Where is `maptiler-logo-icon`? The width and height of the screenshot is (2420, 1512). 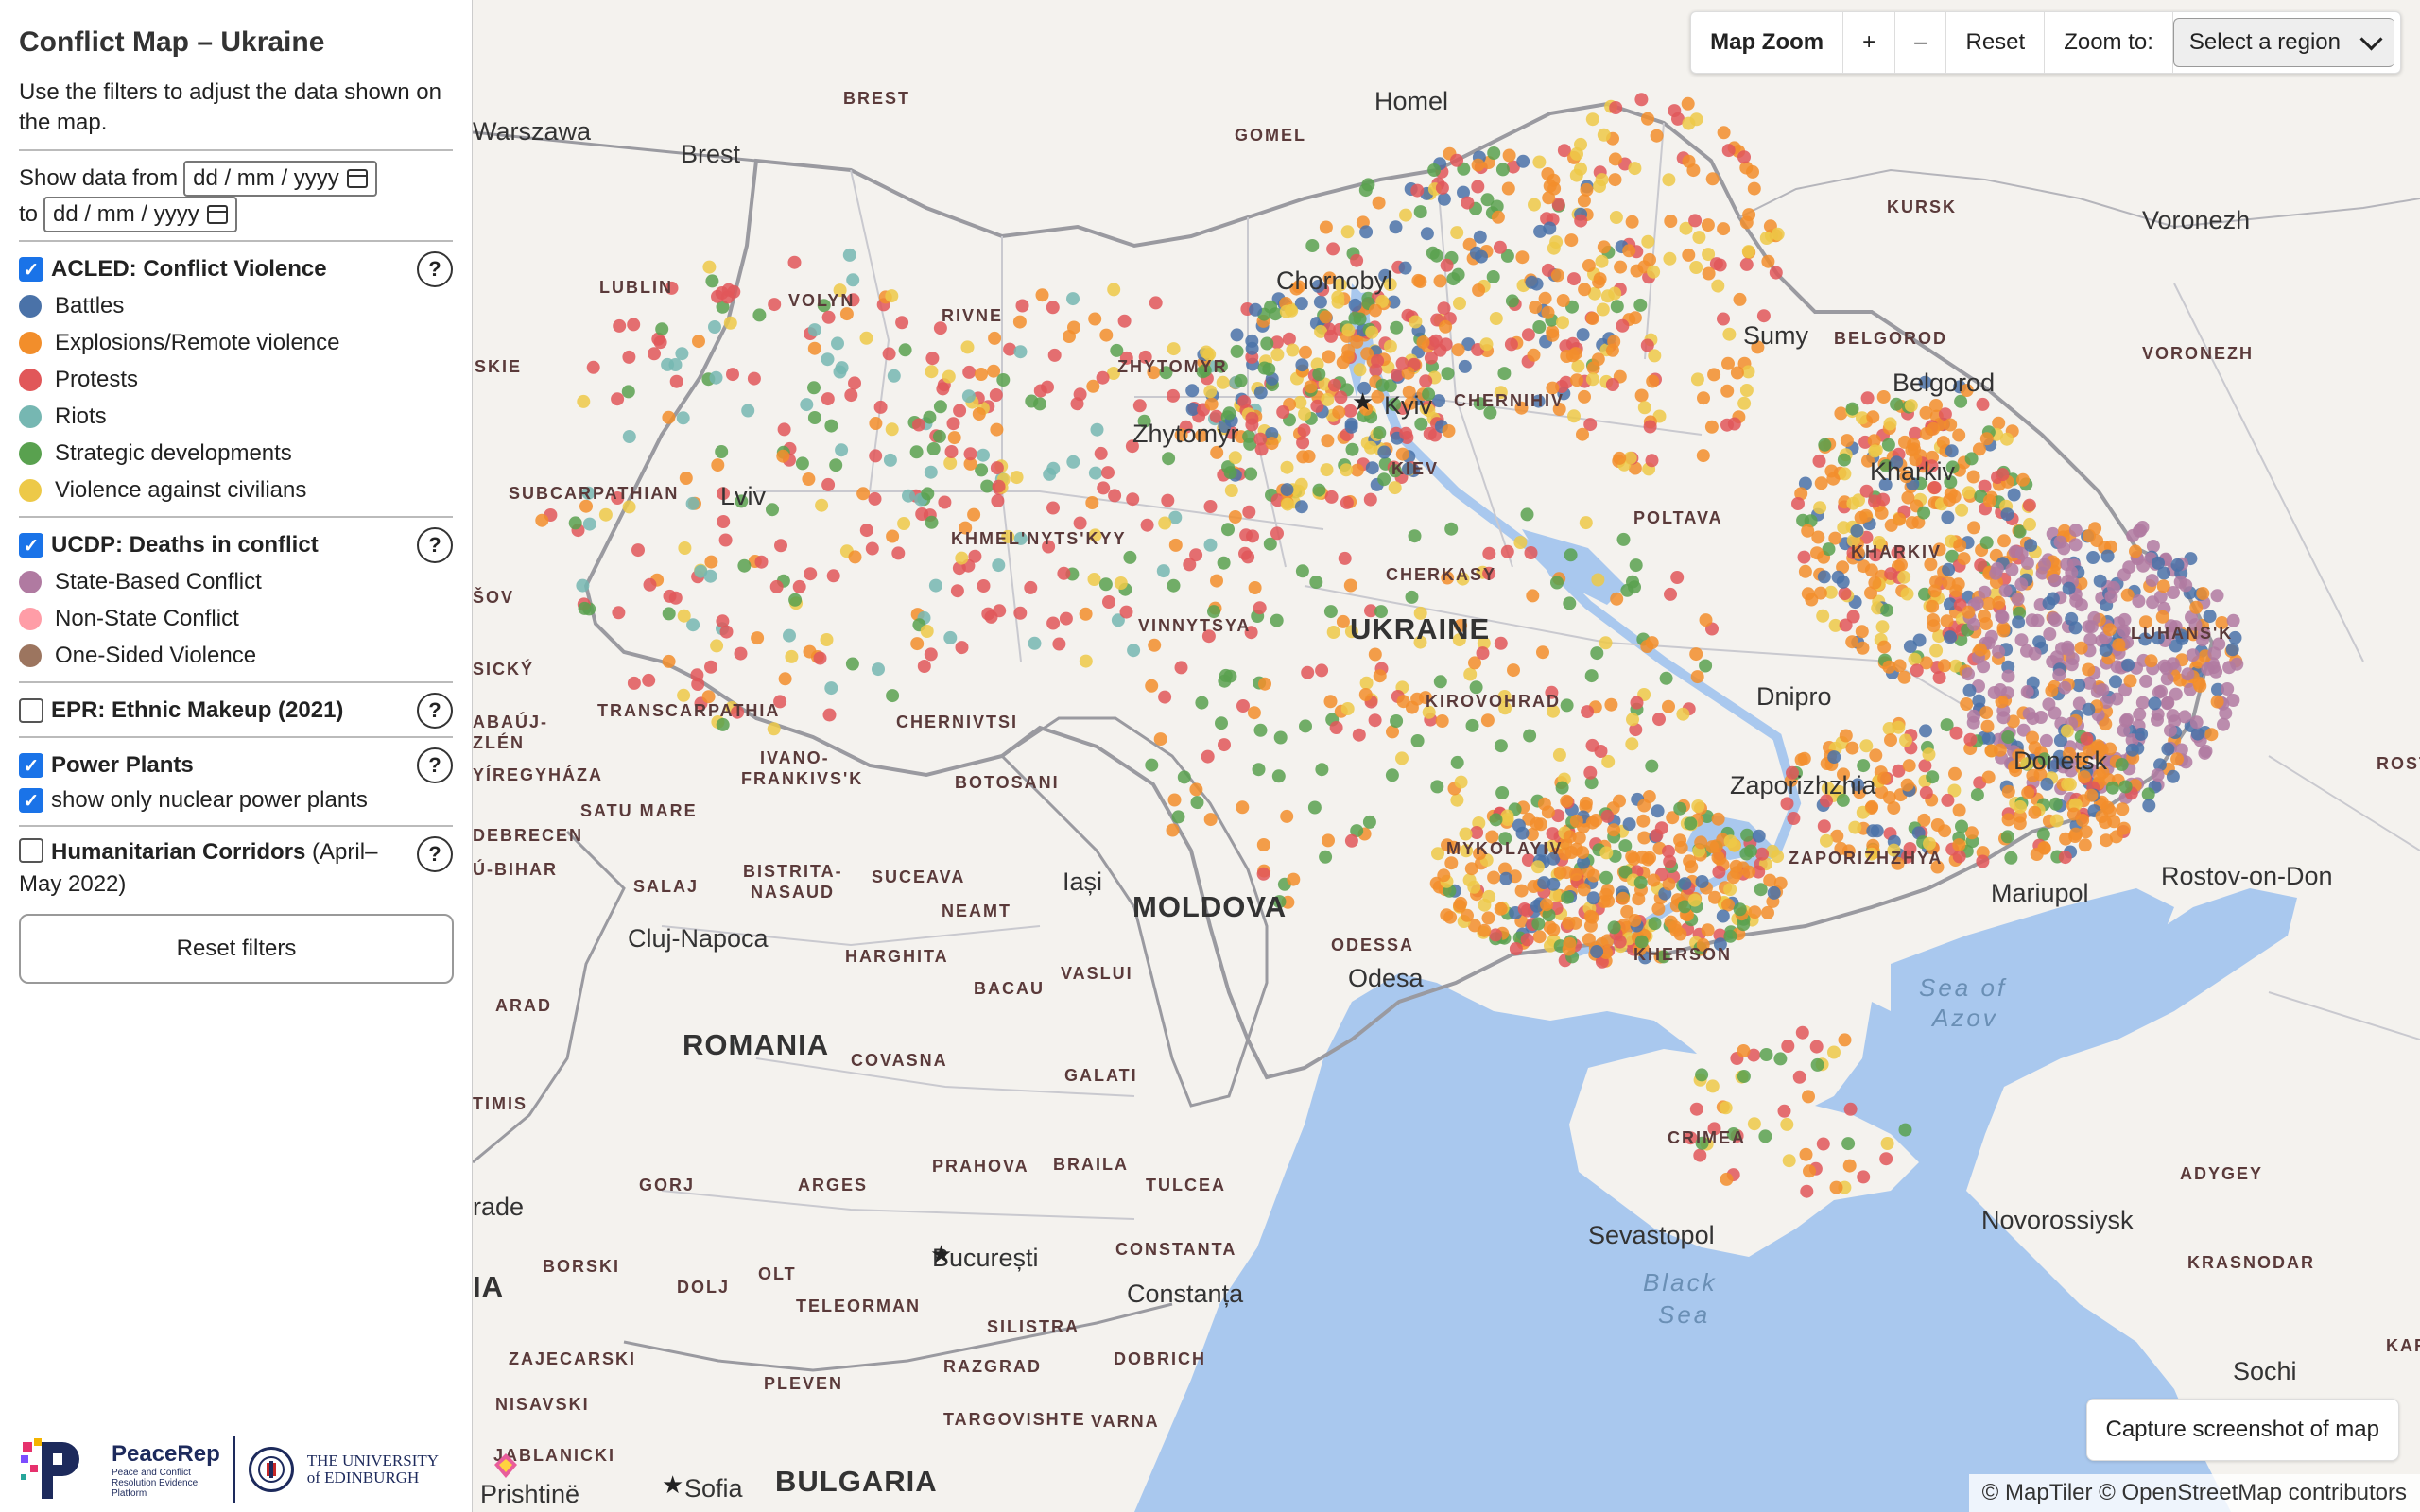
maptiler-logo-icon is located at coordinates (506, 1466).